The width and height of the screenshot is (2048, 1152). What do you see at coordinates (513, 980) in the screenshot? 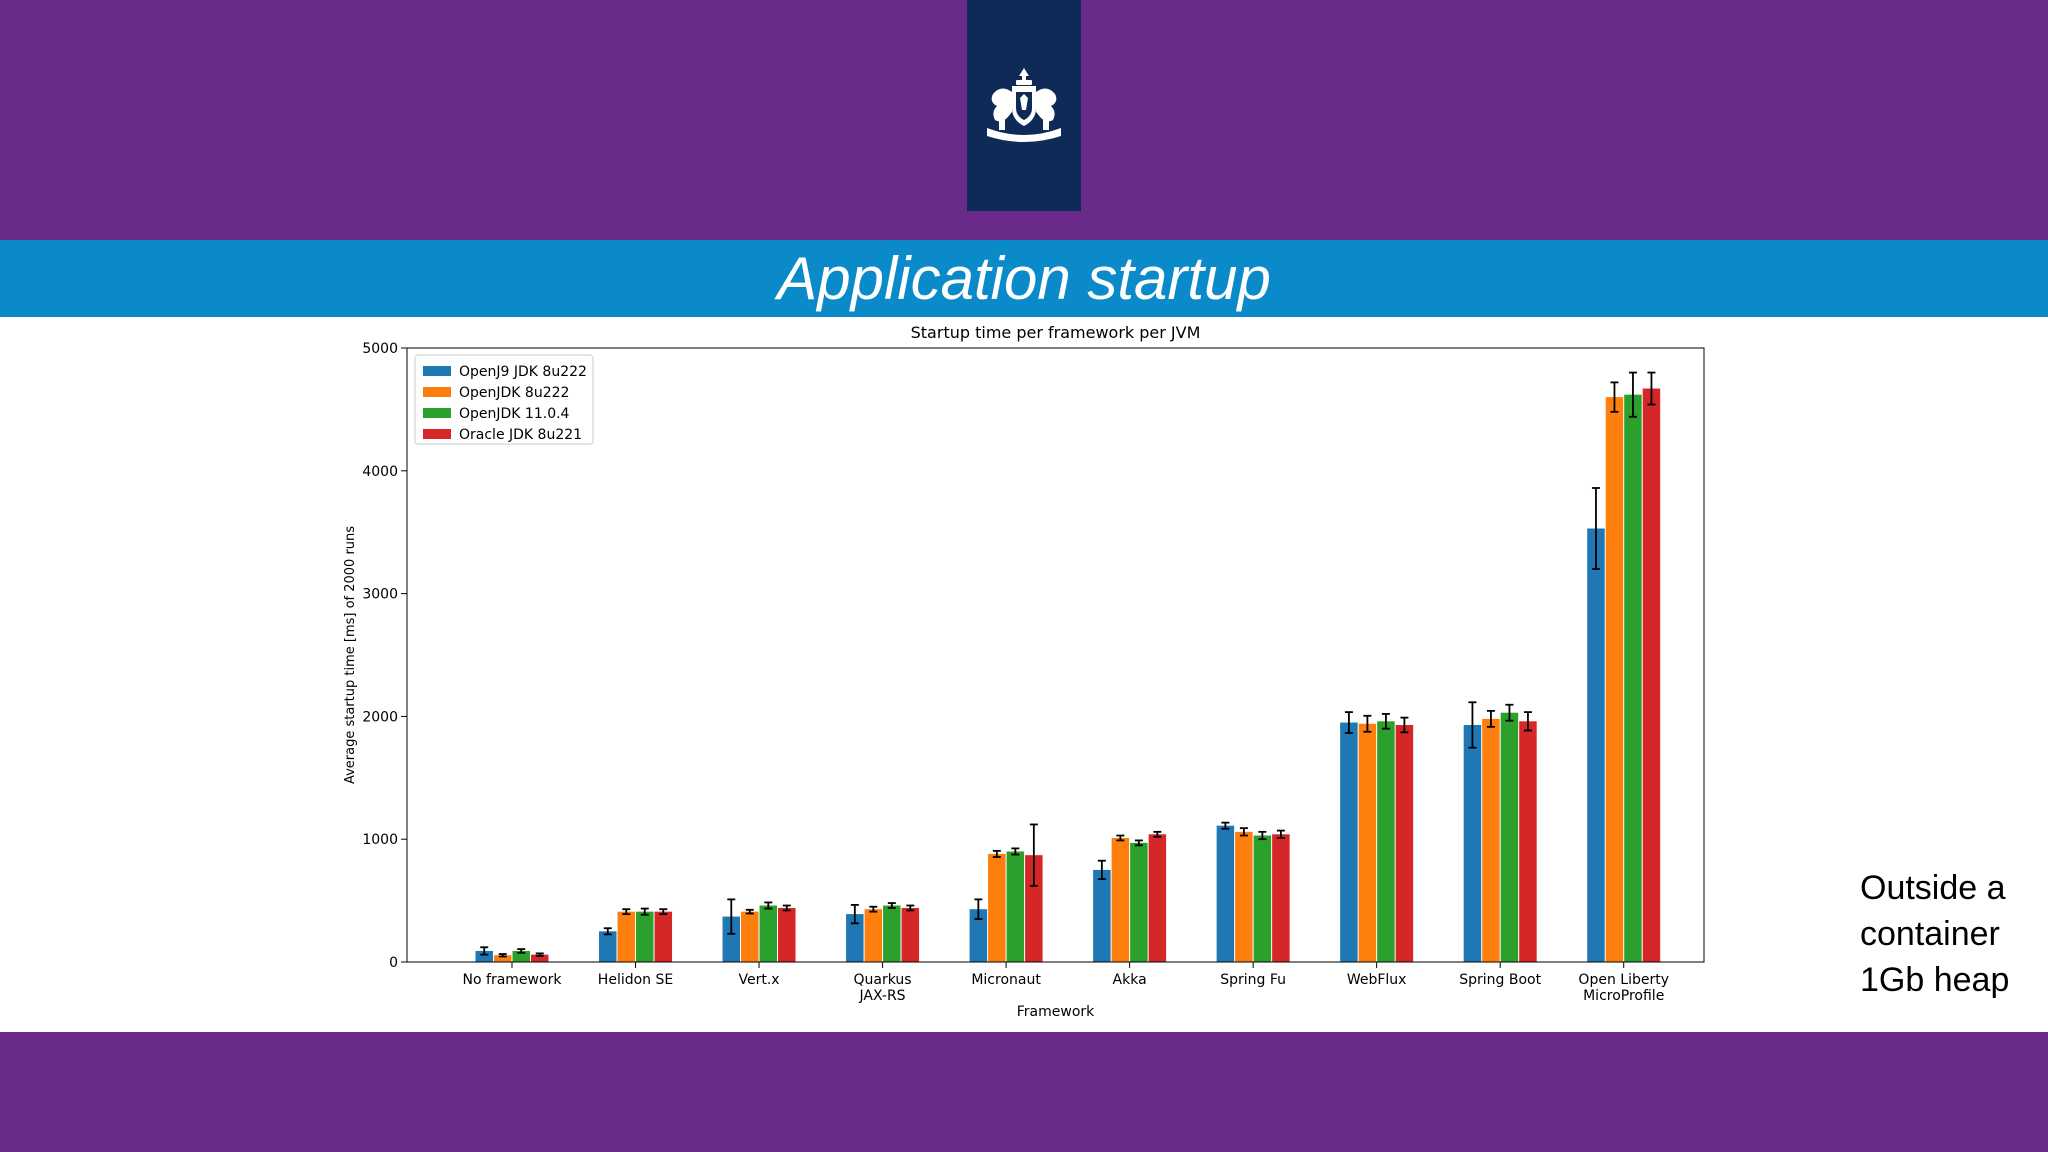
I see `x-tick-label: No framework` at bounding box center [513, 980].